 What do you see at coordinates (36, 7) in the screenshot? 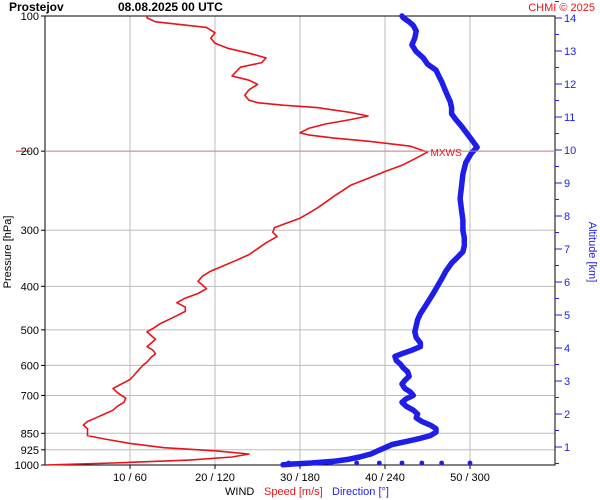
I see `station-title: Prostejov` at bounding box center [36, 7].